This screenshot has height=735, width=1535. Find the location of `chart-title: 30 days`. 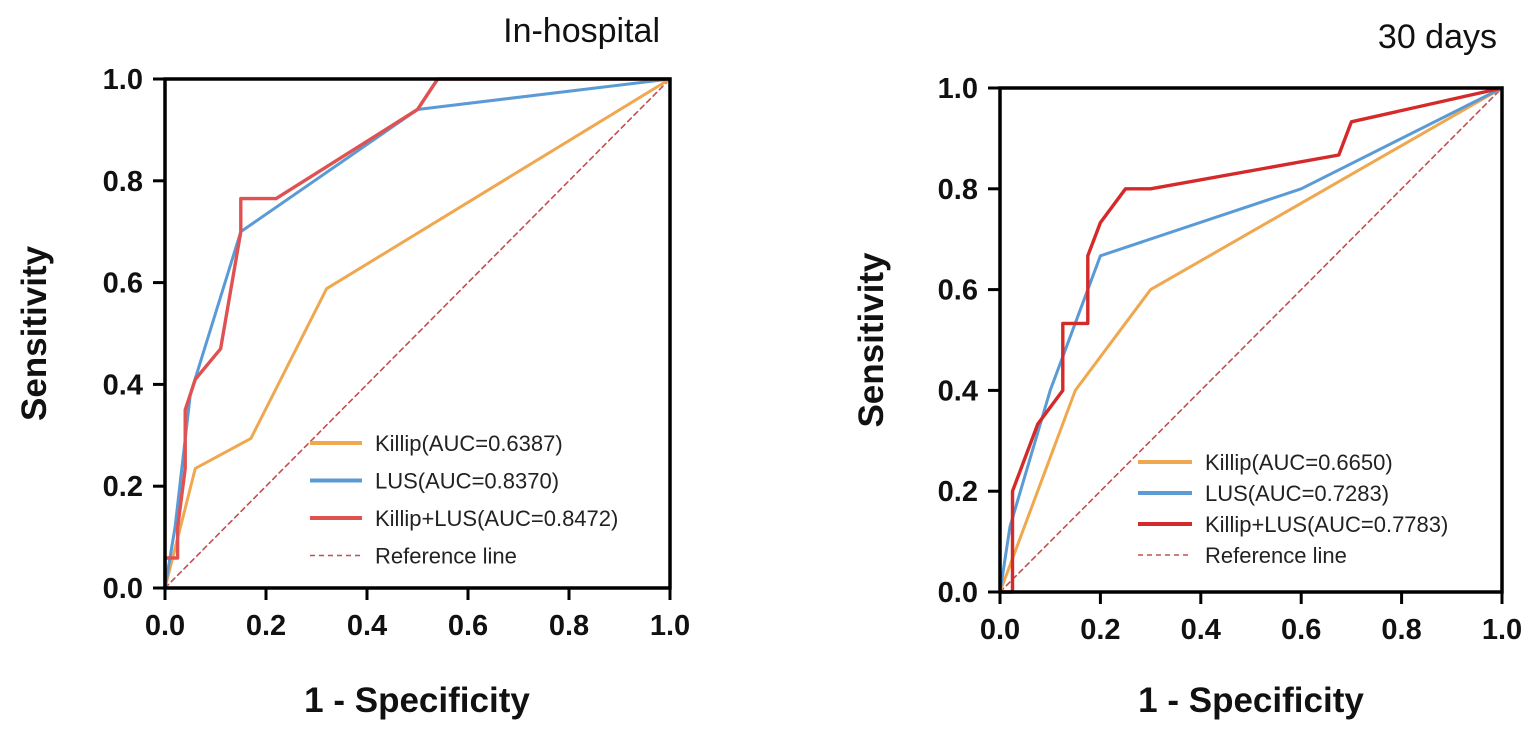

chart-title: 30 days is located at coordinates (1437, 37).